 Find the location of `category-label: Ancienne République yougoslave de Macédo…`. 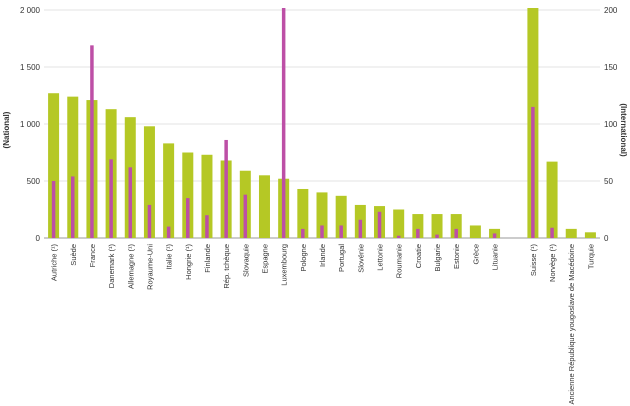

category-label: Ancienne République yougoslave de Macédo… is located at coordinates (571, 324).